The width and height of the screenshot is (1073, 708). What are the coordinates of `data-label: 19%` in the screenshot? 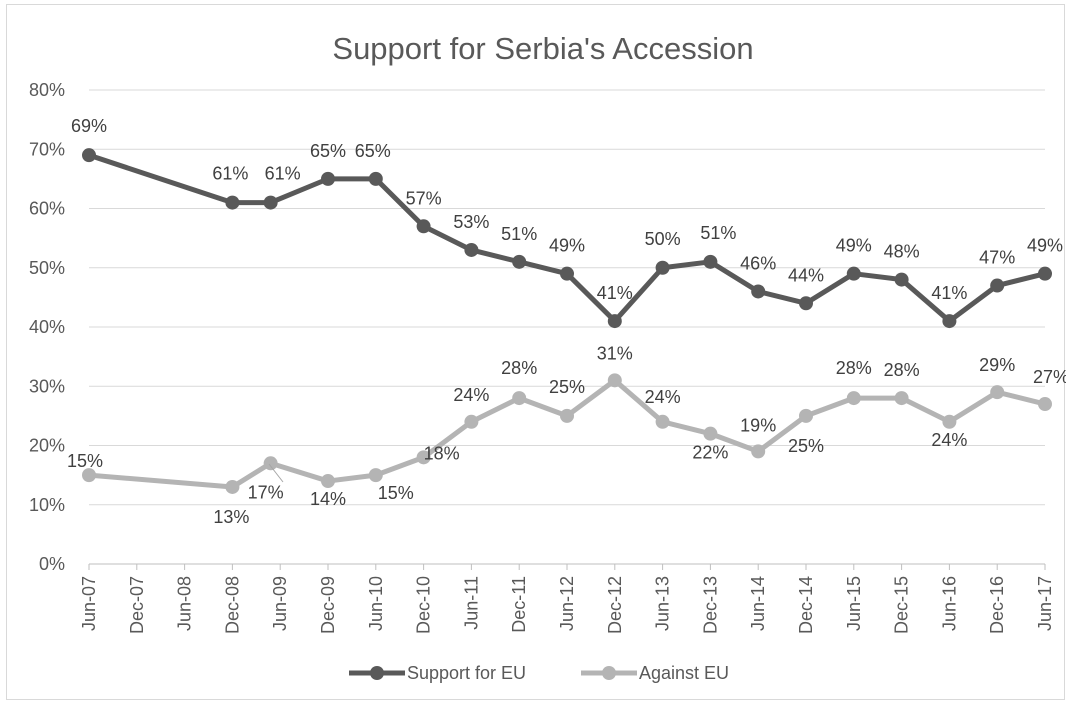 It's located at (758, 425).